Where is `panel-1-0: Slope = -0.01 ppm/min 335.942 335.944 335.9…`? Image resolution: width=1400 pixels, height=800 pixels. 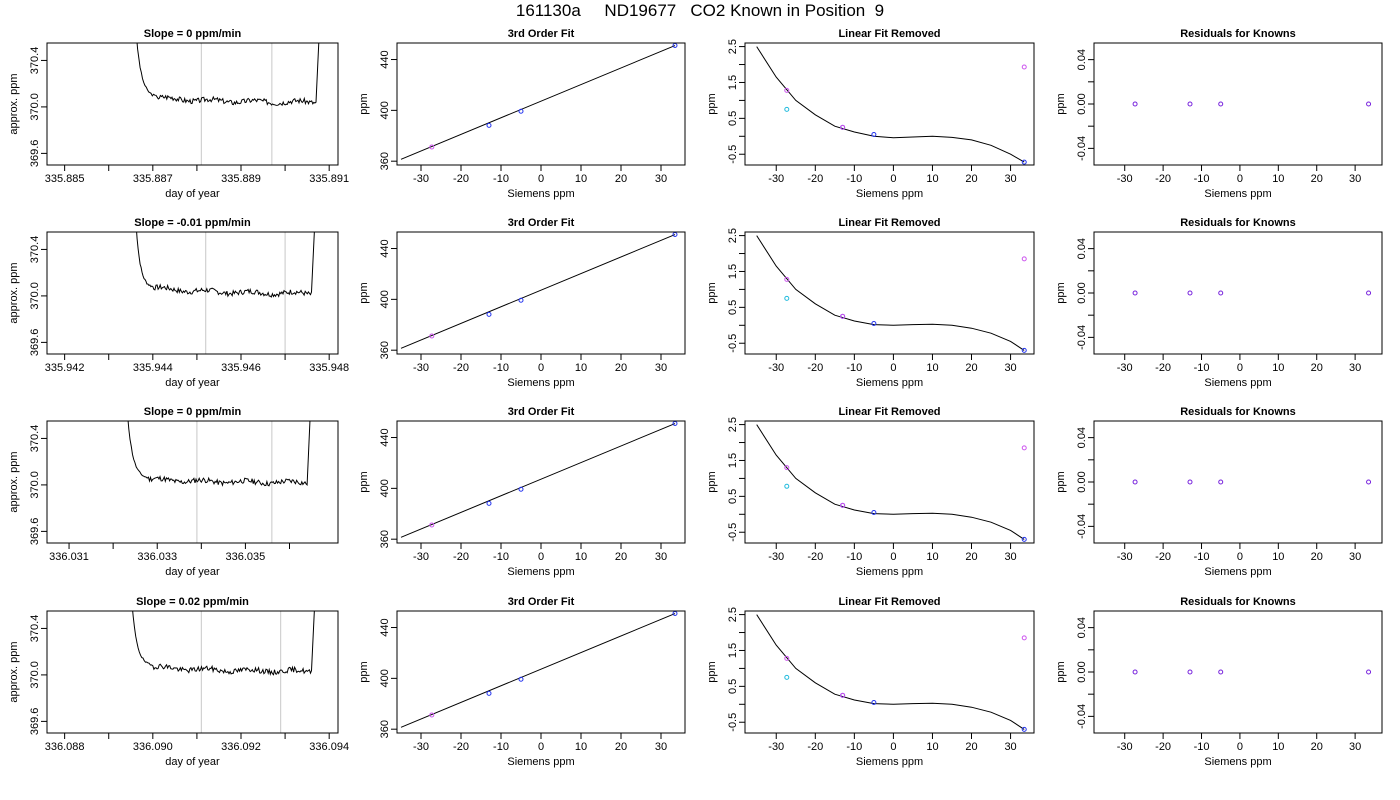
panel-1-0: Slope = -0.01 ppm/min 335.942 335.944 335.9… is located at coordinates (178, 303).